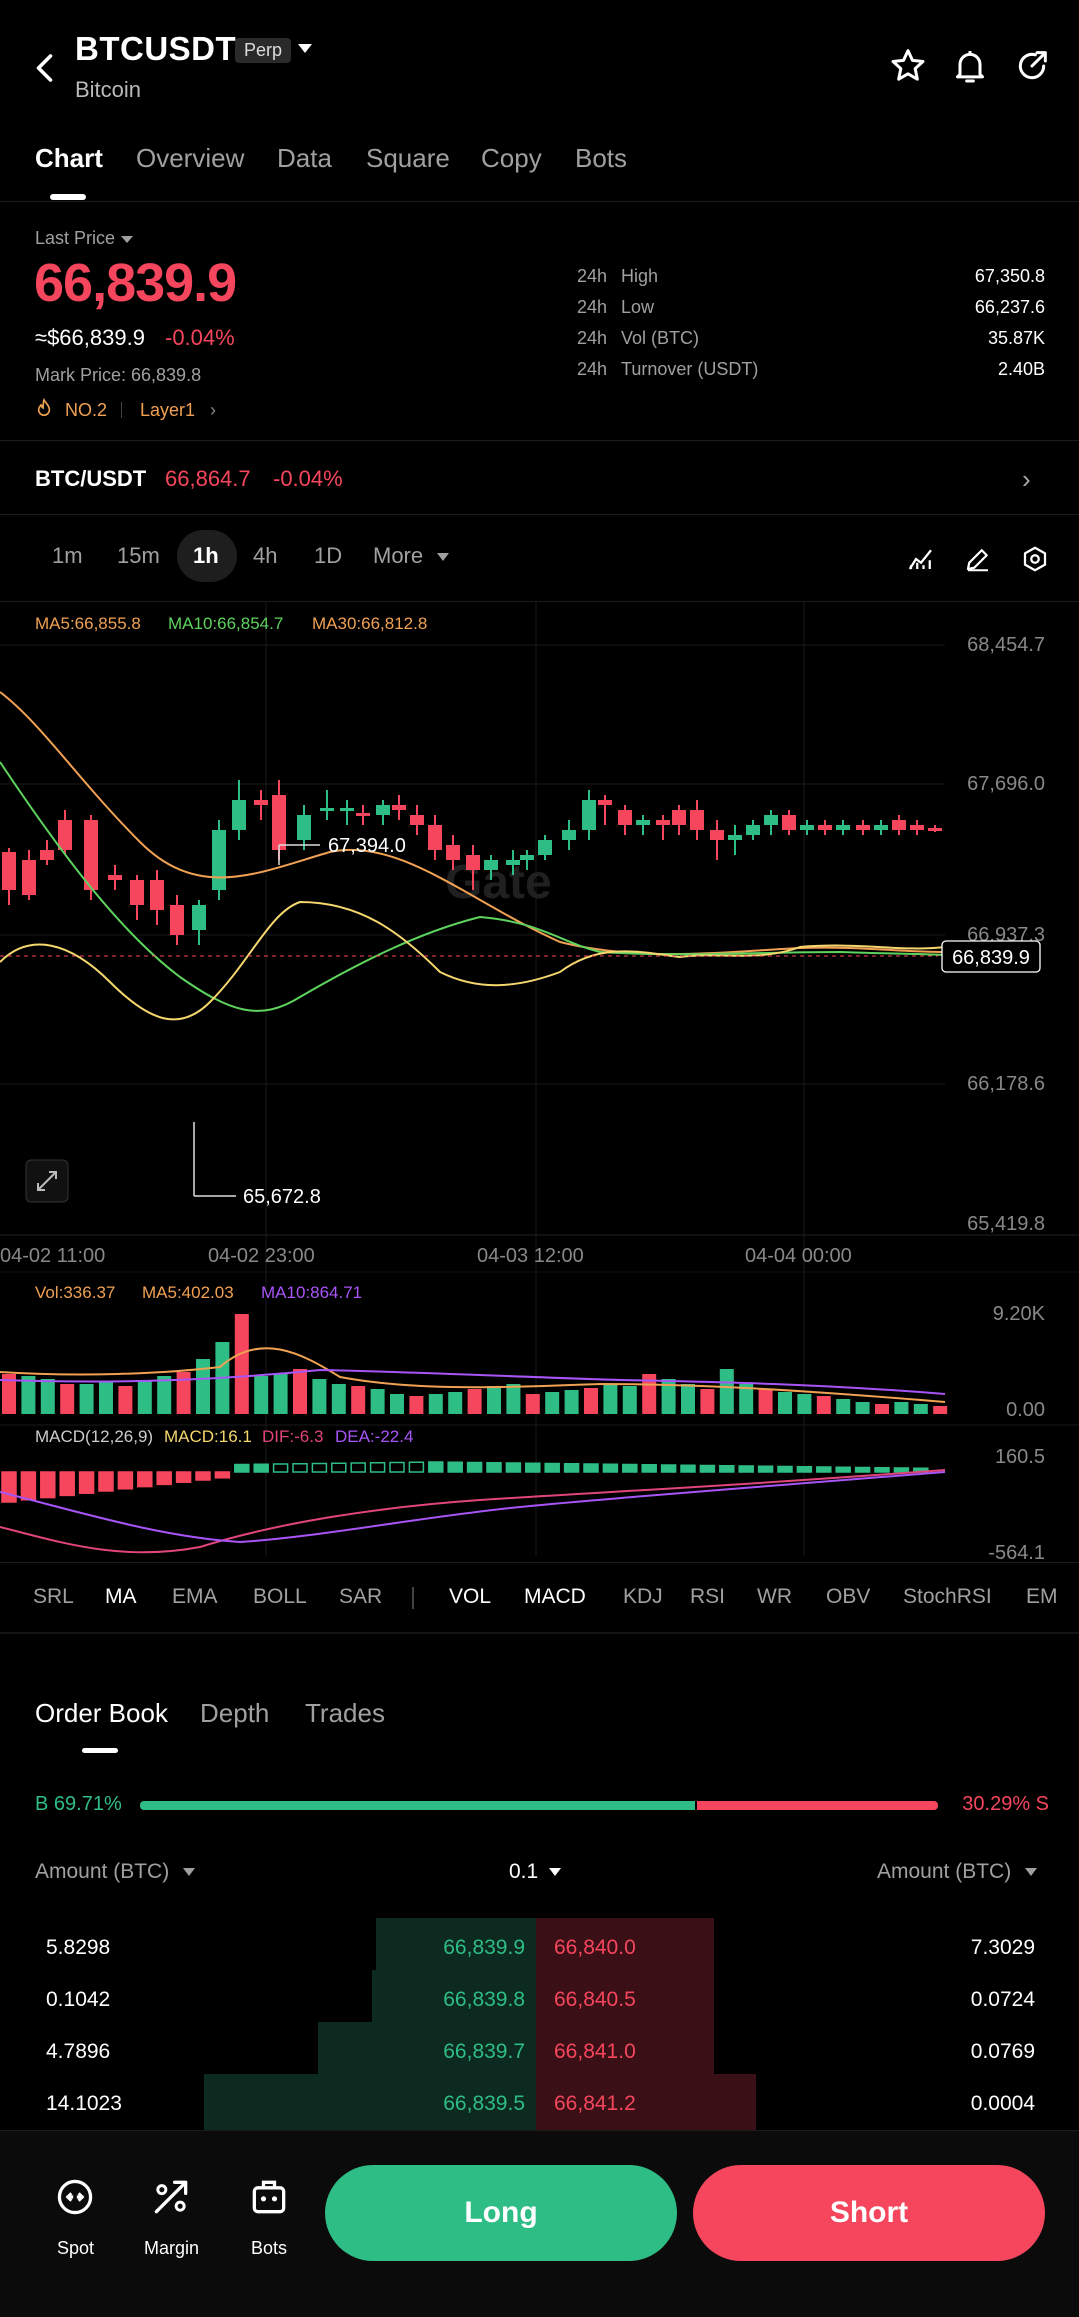 The width and height of the screenshot is (1079, 2317). Describe the element at coordinates (269, 2197) in the screenshot. I see `bots-icon` at that location.